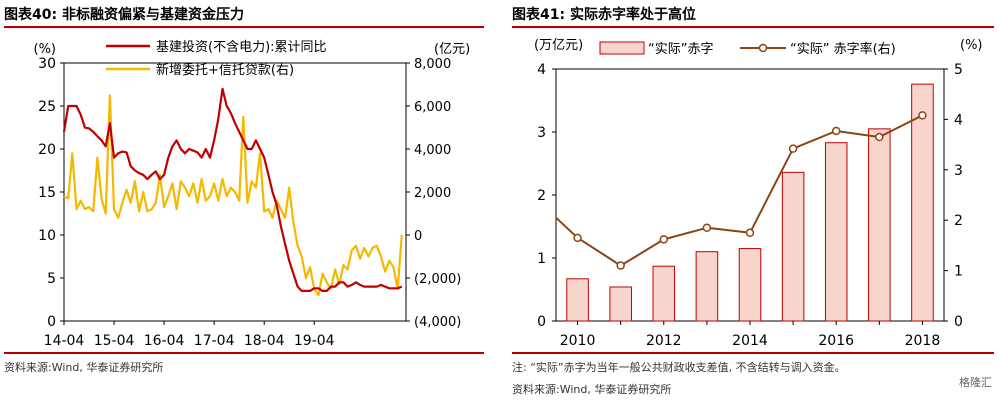 The width and height of the screenshot is (1000, 406). Describe the element at coordinates (244, 353) in the screenshot. I see `left-bottom-rule` at that location.